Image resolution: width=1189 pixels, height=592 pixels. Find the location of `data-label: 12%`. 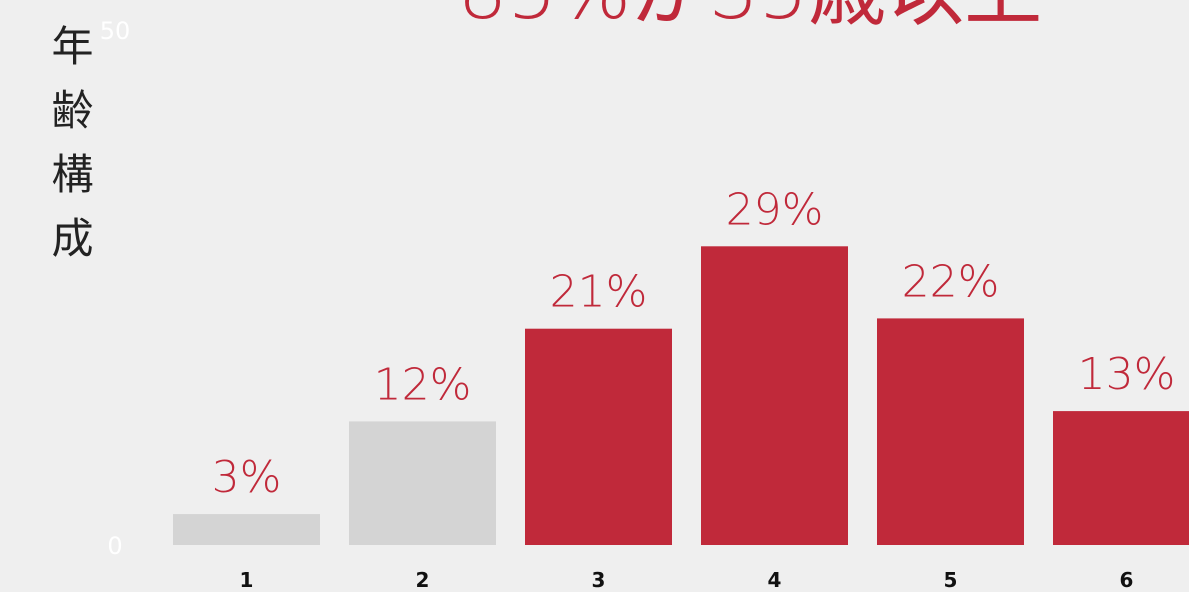

data-label: 12% is located at coordinates (423, 384).